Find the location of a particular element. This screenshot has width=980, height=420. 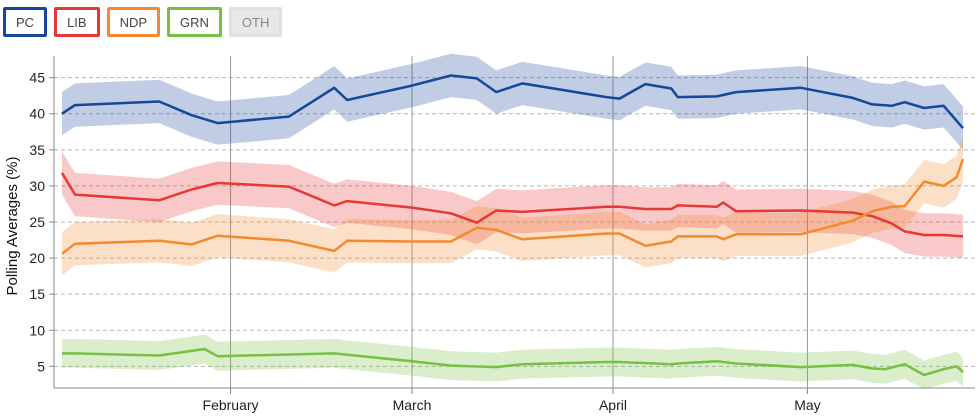

y-tick-label: 5 is located at coordinates (41, 366).